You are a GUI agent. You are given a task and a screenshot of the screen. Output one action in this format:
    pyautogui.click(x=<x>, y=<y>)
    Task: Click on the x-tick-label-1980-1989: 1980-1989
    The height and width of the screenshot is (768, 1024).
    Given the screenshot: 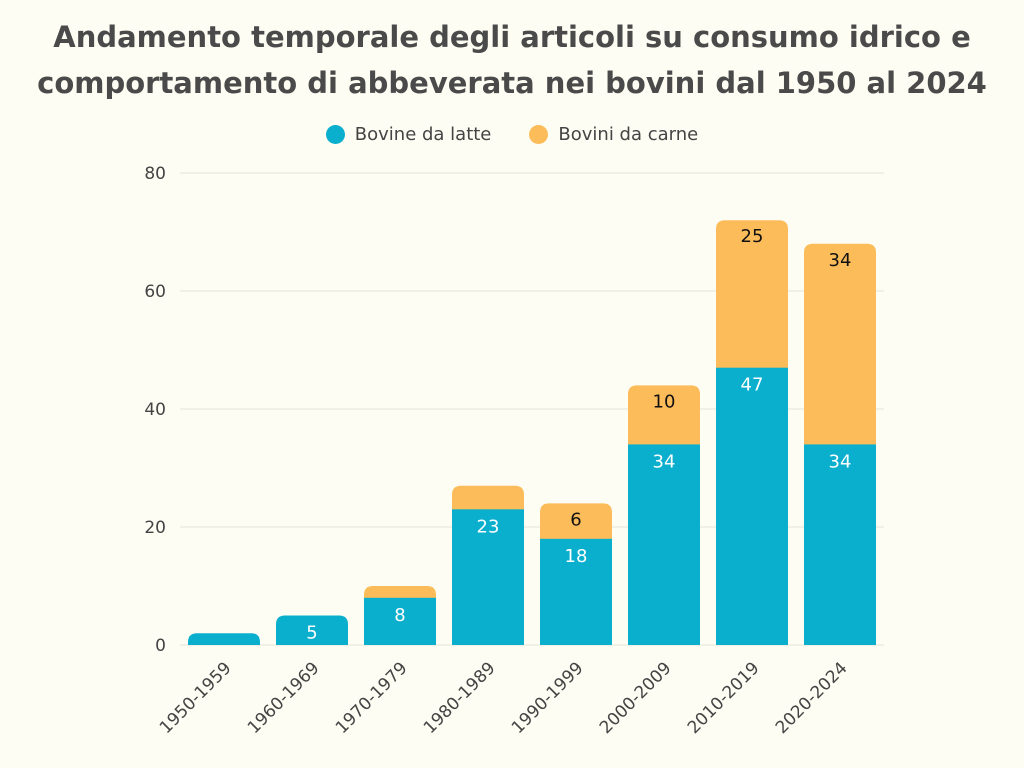 What is the action you would take?
    pyautogui.click(x=460, y=698)
    